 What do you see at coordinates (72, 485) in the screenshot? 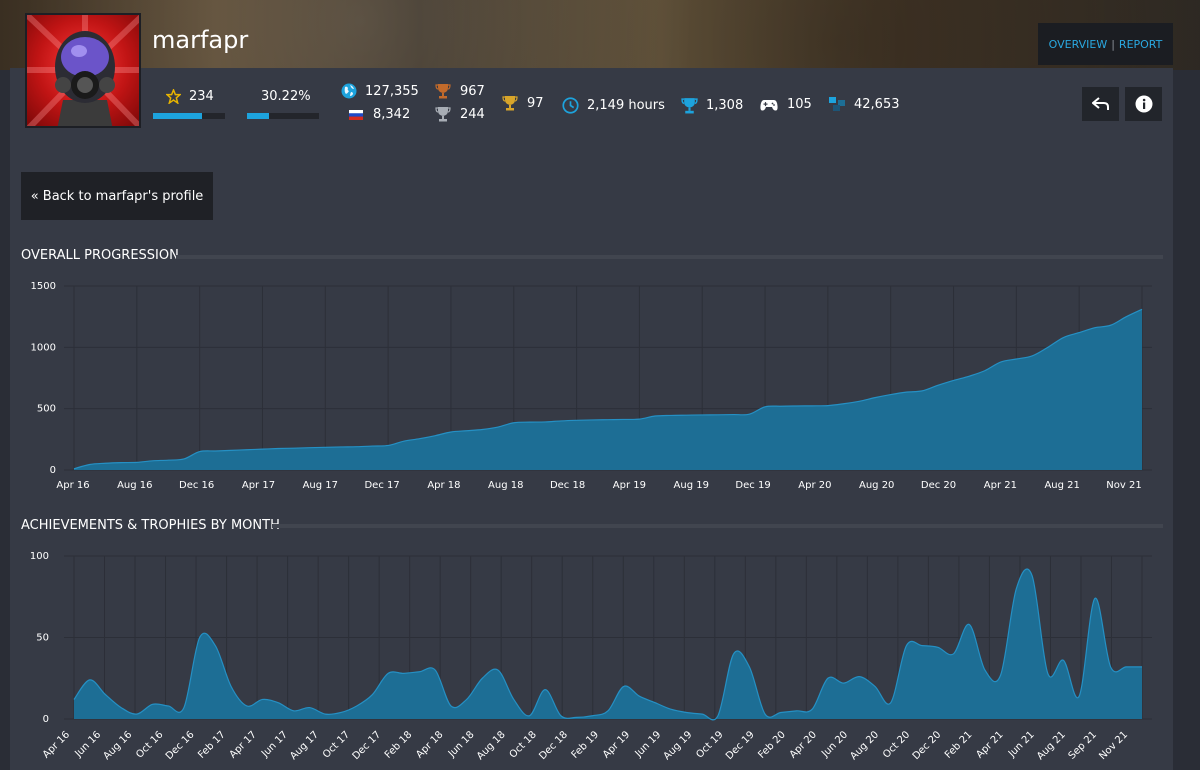
I see `x-tick-label: Apr 16` at bounding box center [72, 485].